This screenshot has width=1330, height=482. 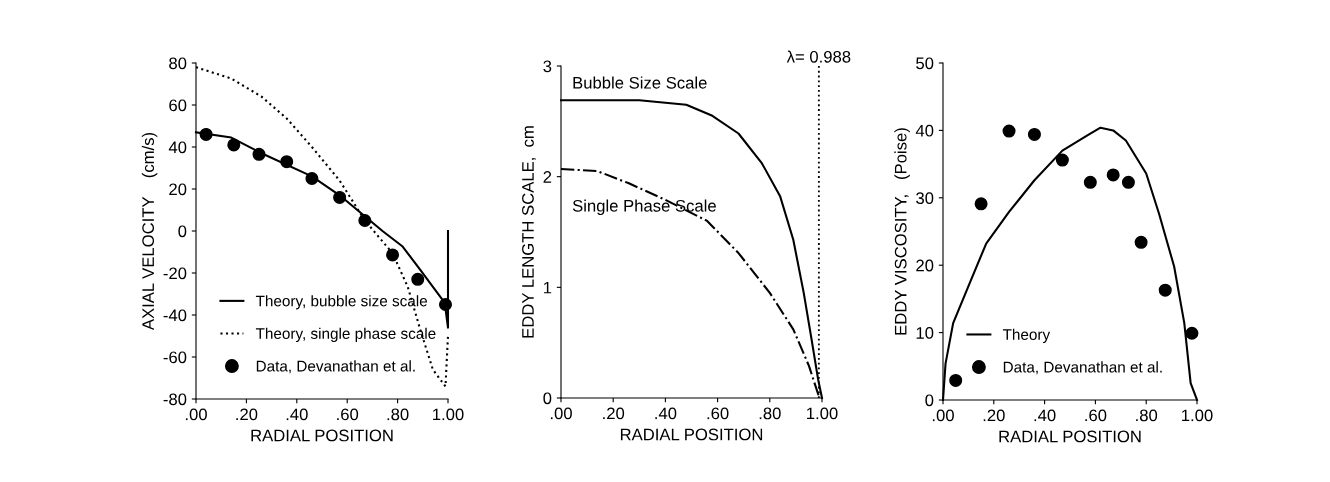 I want to click on y-tick-label: 1, so click(x=547, y=287).